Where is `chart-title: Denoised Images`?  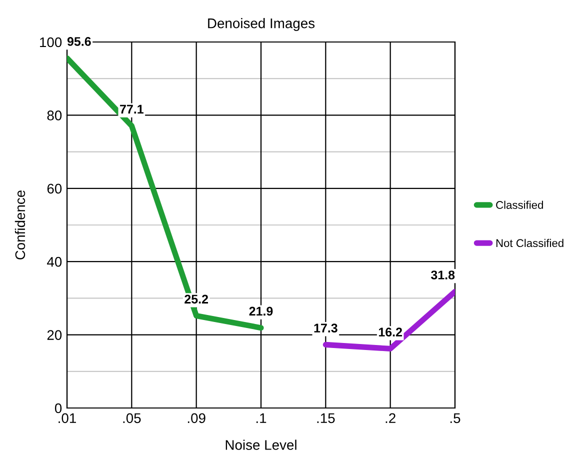
chart-title: Denoised Images is located at coordinates (261, 24).